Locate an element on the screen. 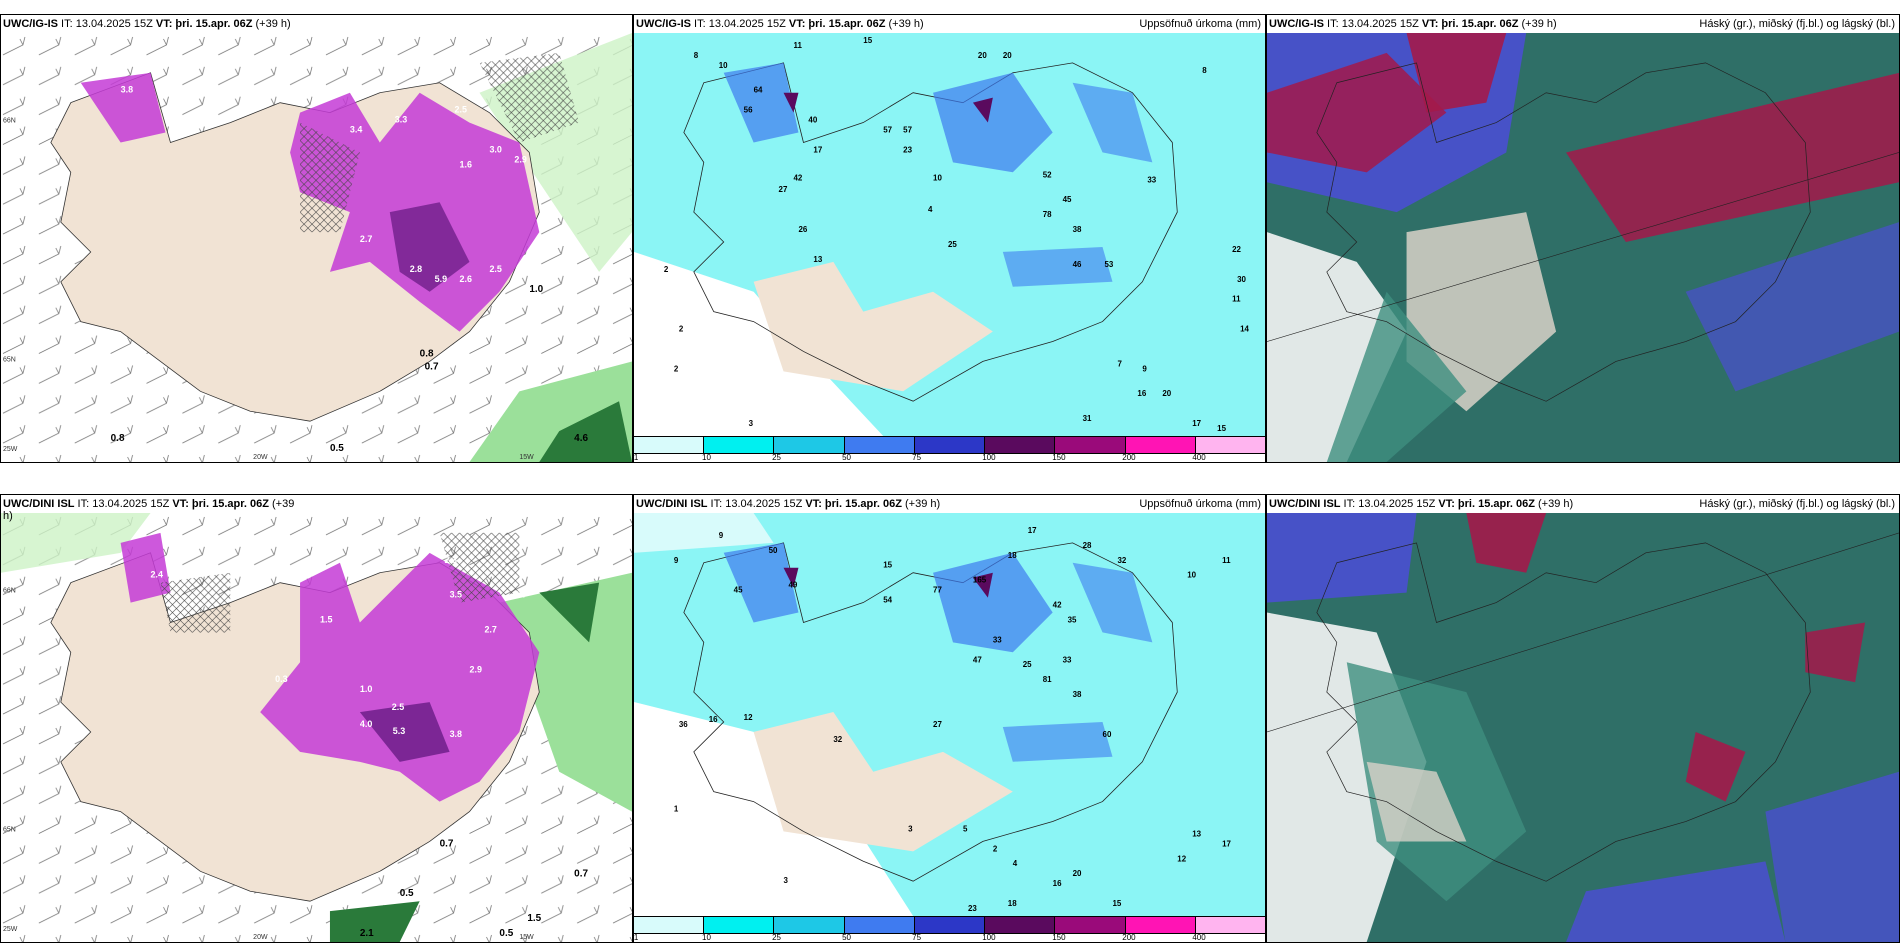 This screenshot has height=950, width=1900. value-label: 26 is located at coordinates (802, 229).